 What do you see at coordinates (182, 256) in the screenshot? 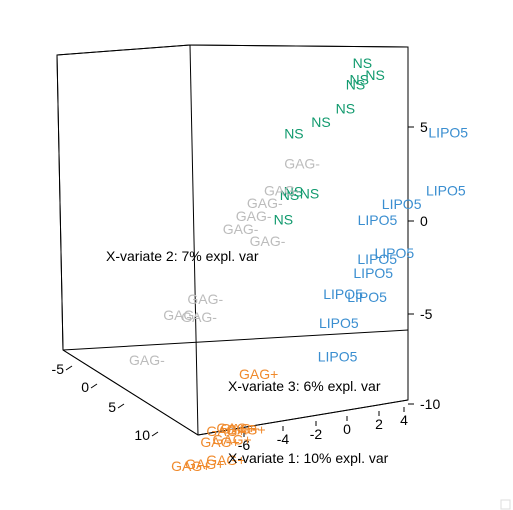
I see `y-axis-title: X-variate 2: 7% expl. var` at bounding box center [182, 256].